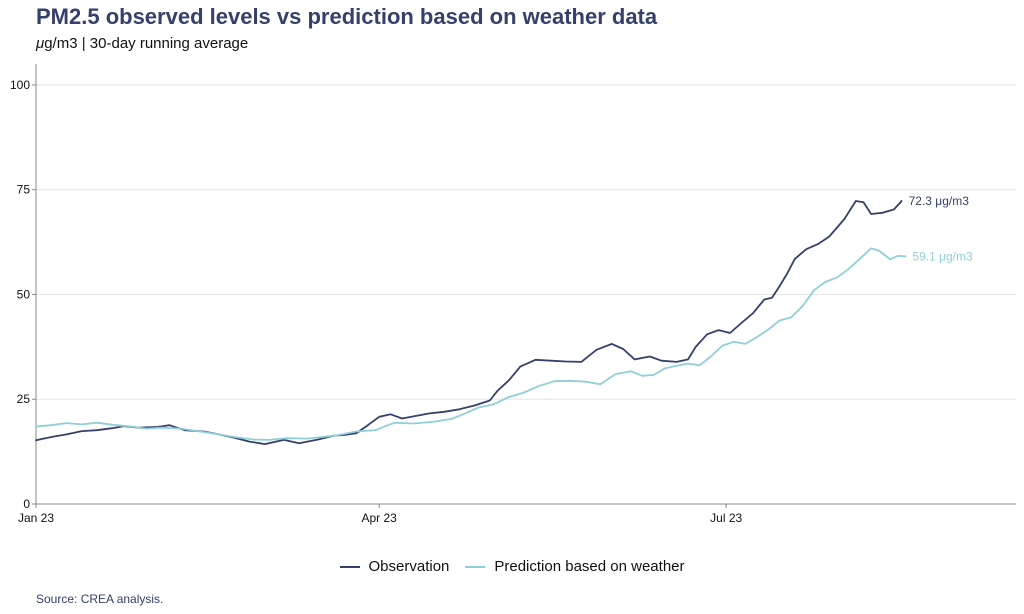  What do you see at coordinates (36, 518) in the screenshot?
I see `x-tick-label-0: Jan 23` at bounding box center [36, 518].